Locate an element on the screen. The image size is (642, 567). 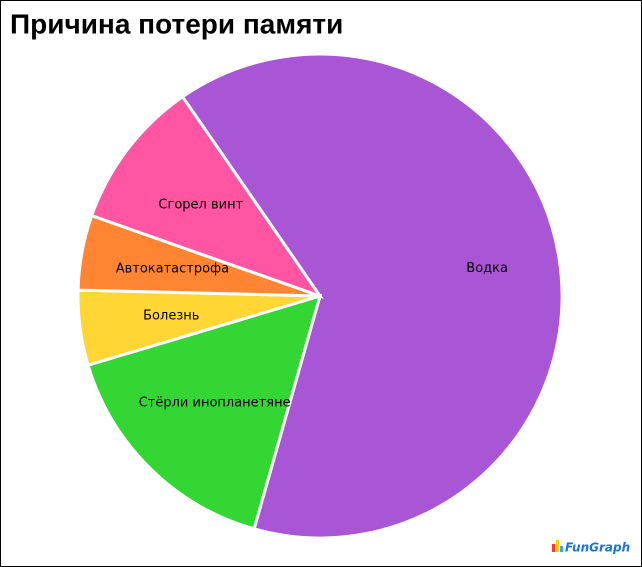
slice-label: Водка is located at coordinates (487, 268).